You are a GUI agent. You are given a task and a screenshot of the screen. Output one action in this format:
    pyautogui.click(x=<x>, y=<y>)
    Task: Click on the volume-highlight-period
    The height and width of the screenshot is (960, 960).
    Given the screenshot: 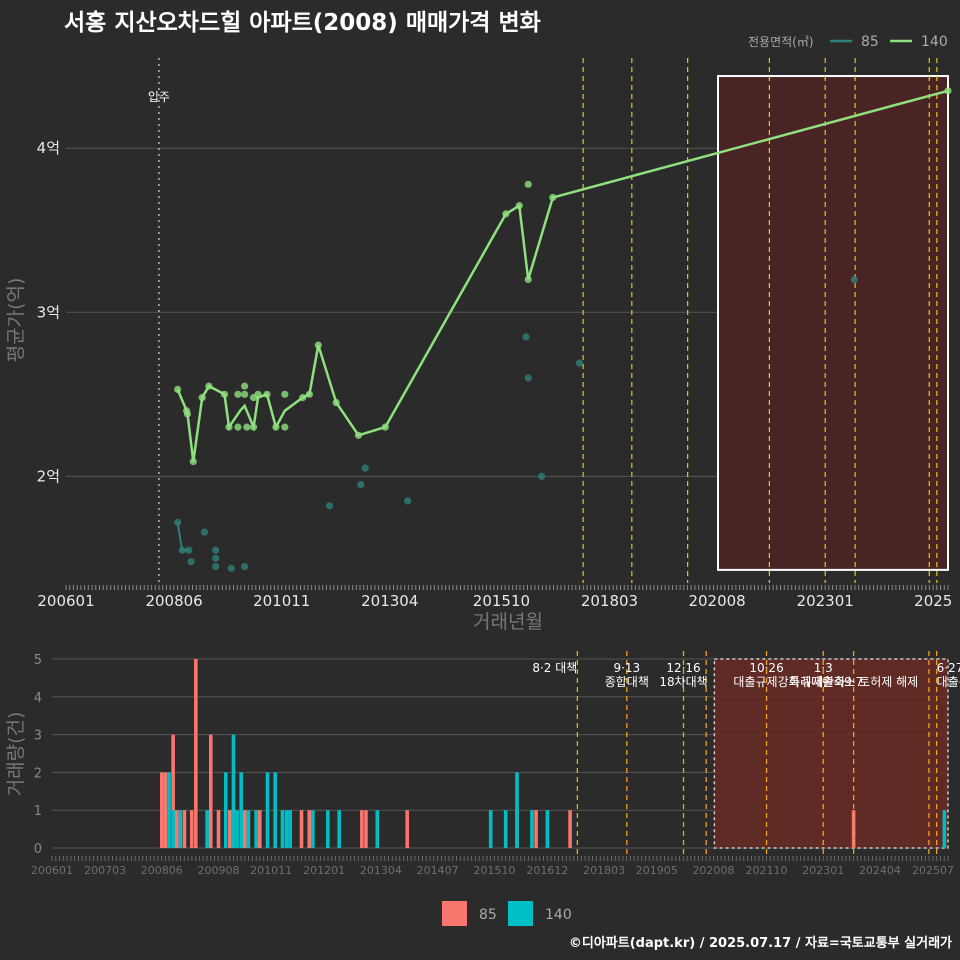 What is the action you would take?
    pyautogui.click(x=831, y=753)
    